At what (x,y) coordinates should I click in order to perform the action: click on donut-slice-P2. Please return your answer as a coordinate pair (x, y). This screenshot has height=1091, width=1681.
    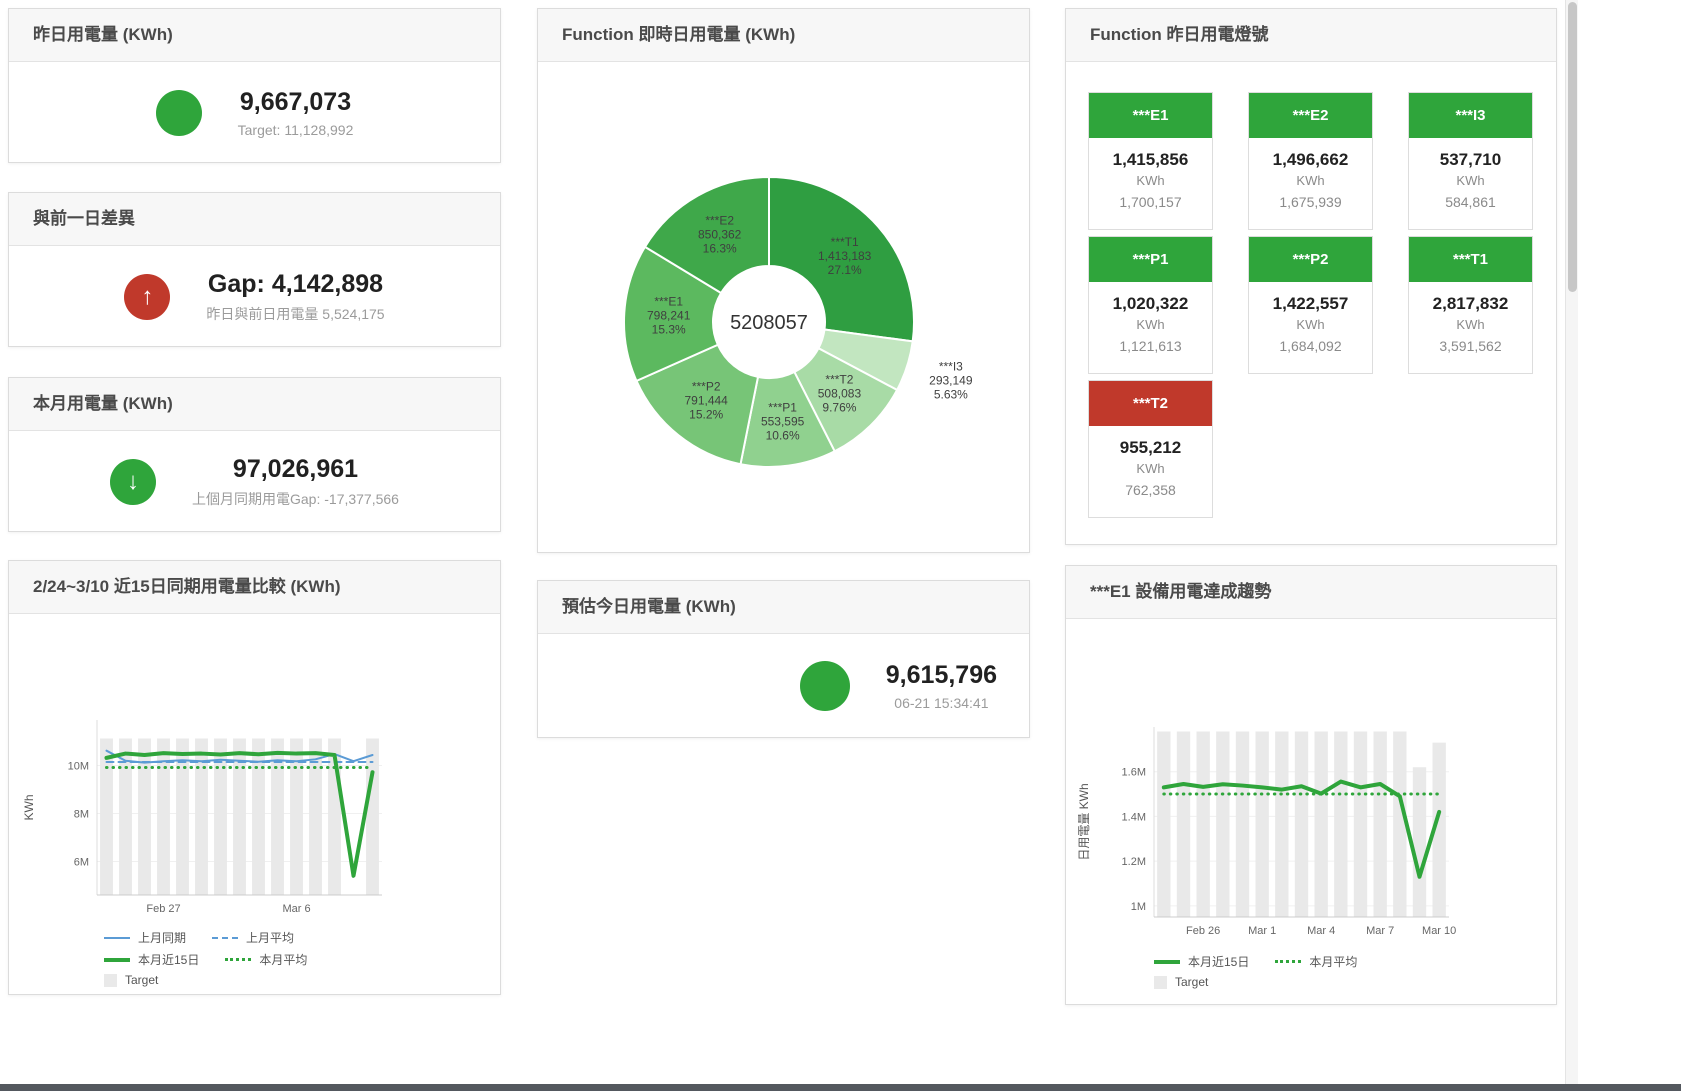
    Looking at the image, I should click on (697, 404).